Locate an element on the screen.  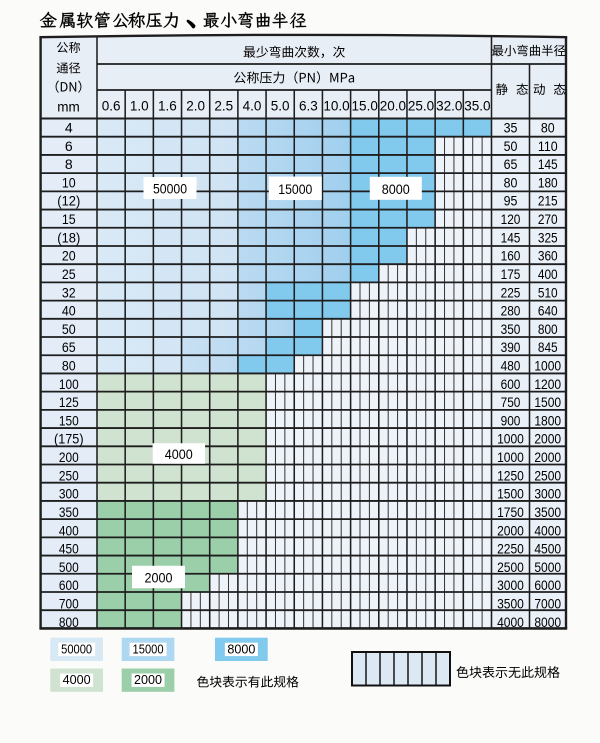
svg-text: (175) is located at coordinates (69, 439).